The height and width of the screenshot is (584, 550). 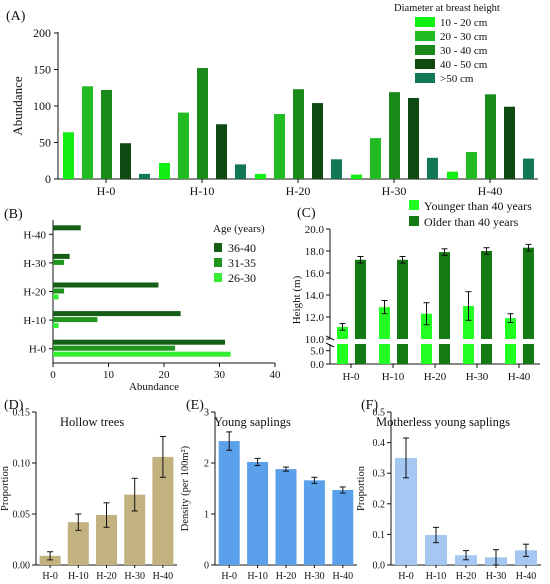 I want to click on panel-f-label: (F), so click(x=369, y=405).